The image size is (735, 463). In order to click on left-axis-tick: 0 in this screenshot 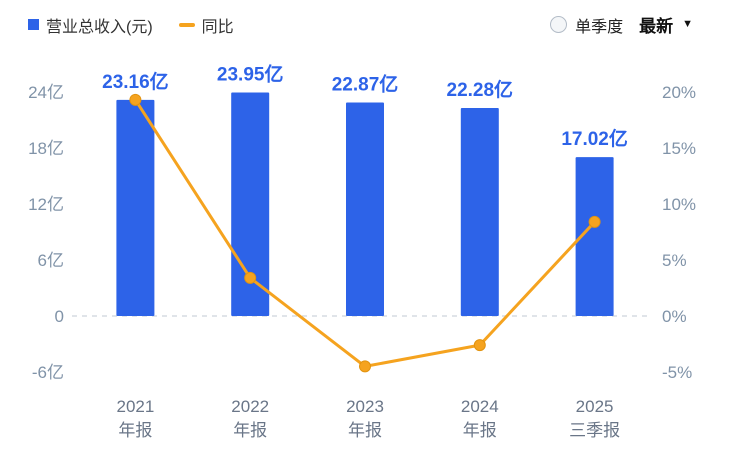, I will do `click(59, 316)`.